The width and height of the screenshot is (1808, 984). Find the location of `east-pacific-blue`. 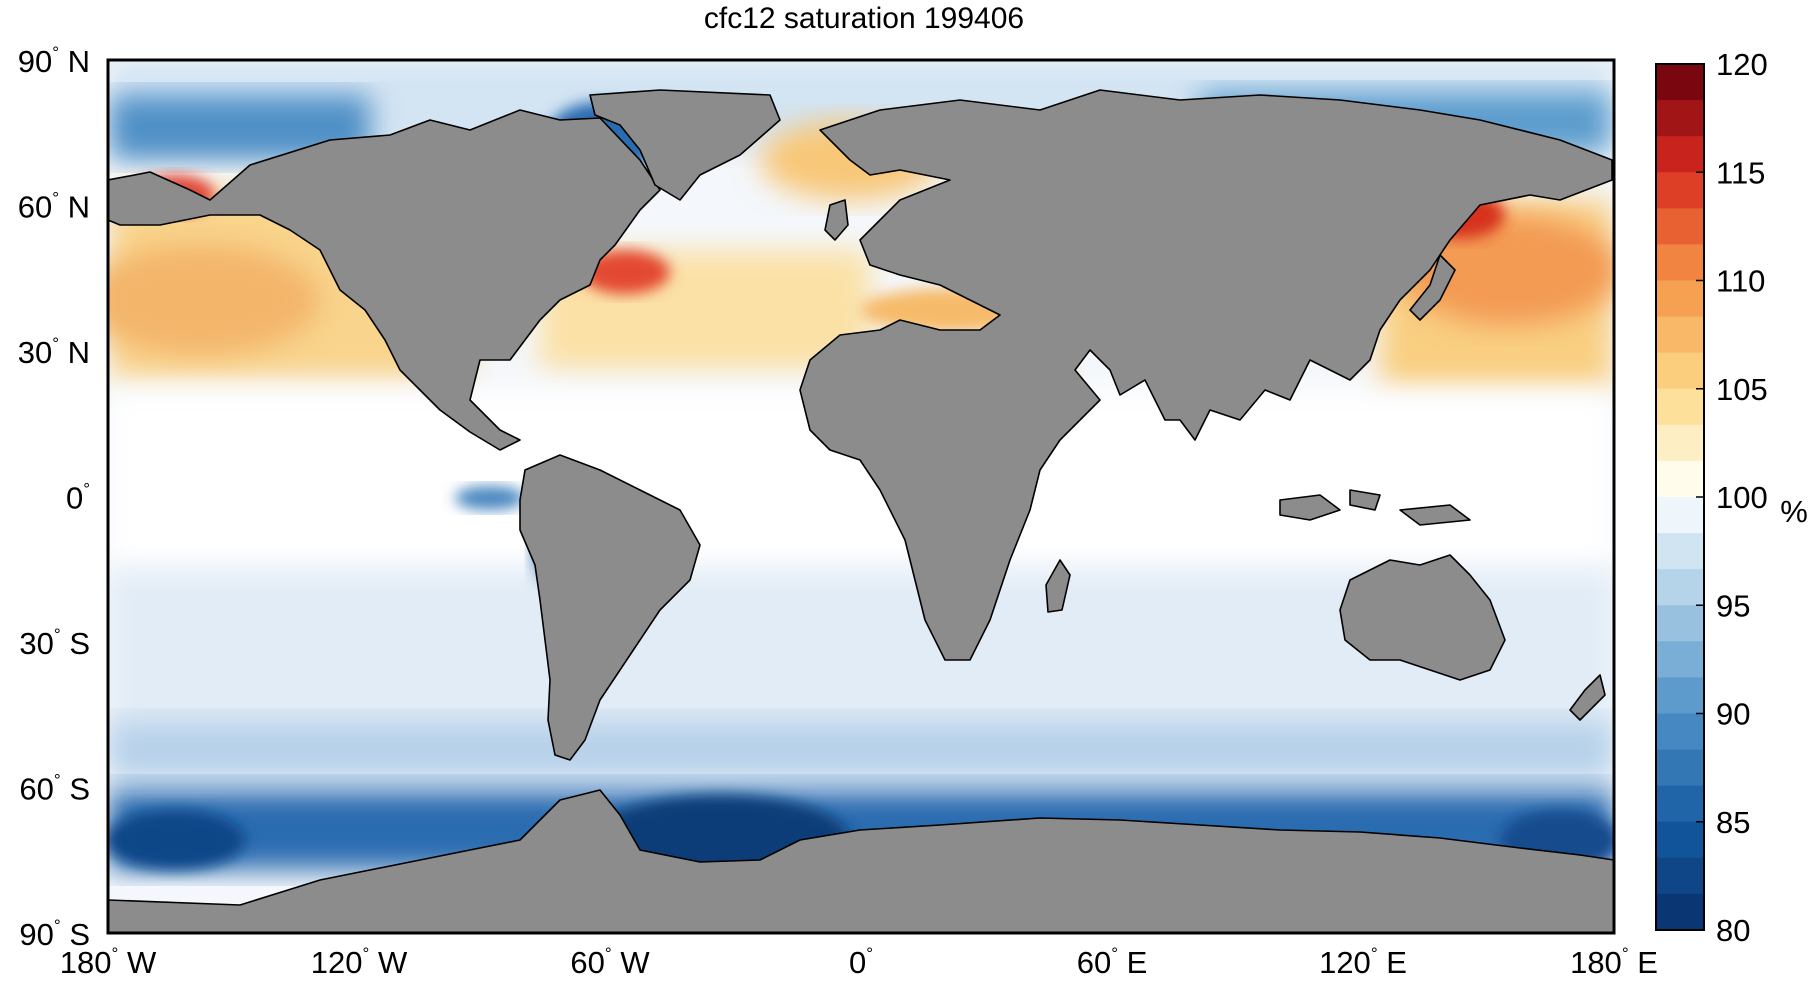

east-pacific-blue is located at coordinates (490, 498).